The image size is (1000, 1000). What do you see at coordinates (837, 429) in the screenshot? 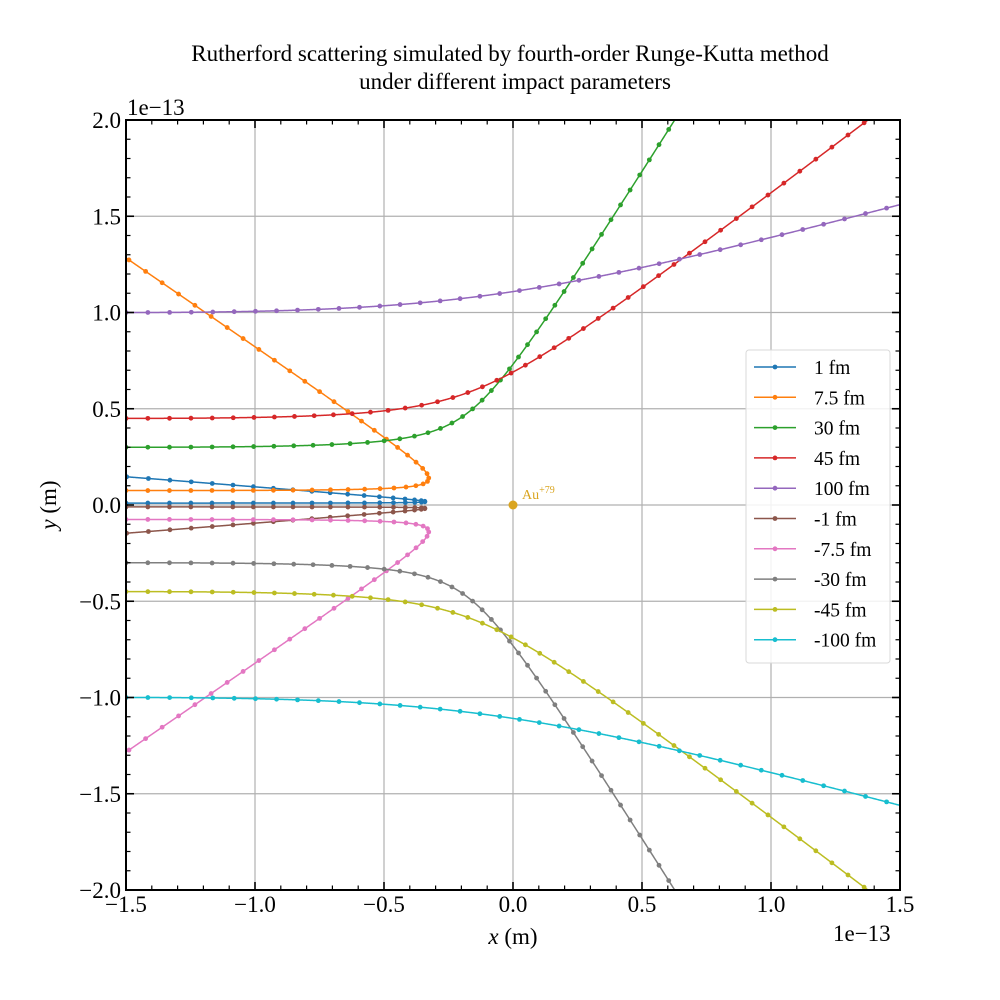
I see `legend-label: 30 fm` at bounding box center [837, 429].